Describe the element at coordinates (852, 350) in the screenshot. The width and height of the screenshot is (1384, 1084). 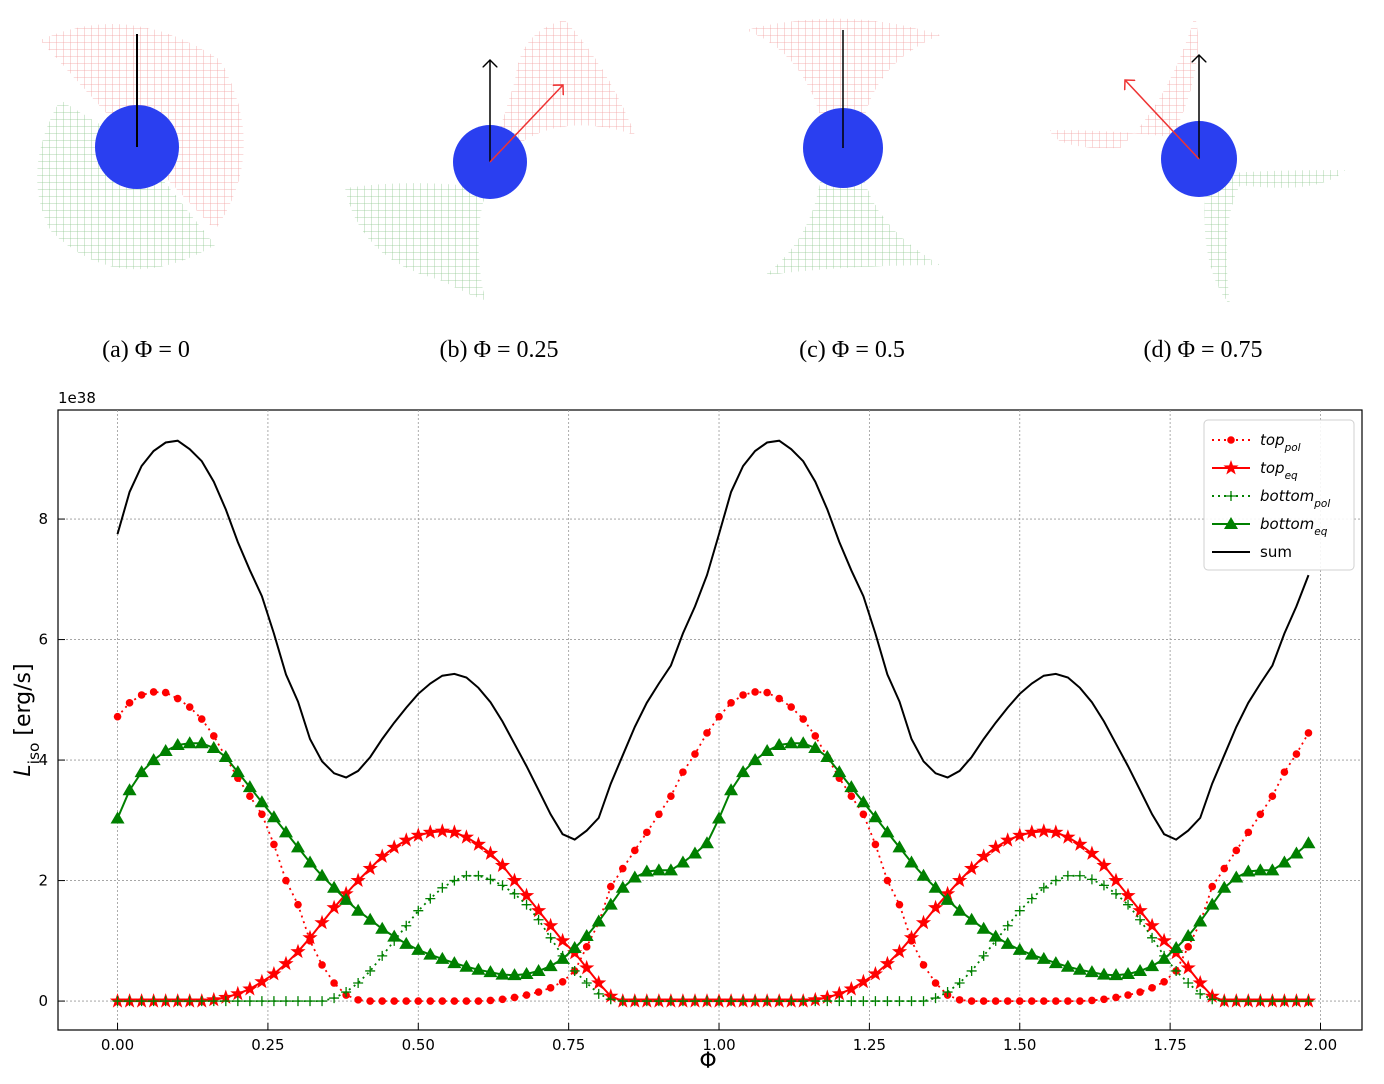
I see `caption: (c) Φ = 0.5` at that location.